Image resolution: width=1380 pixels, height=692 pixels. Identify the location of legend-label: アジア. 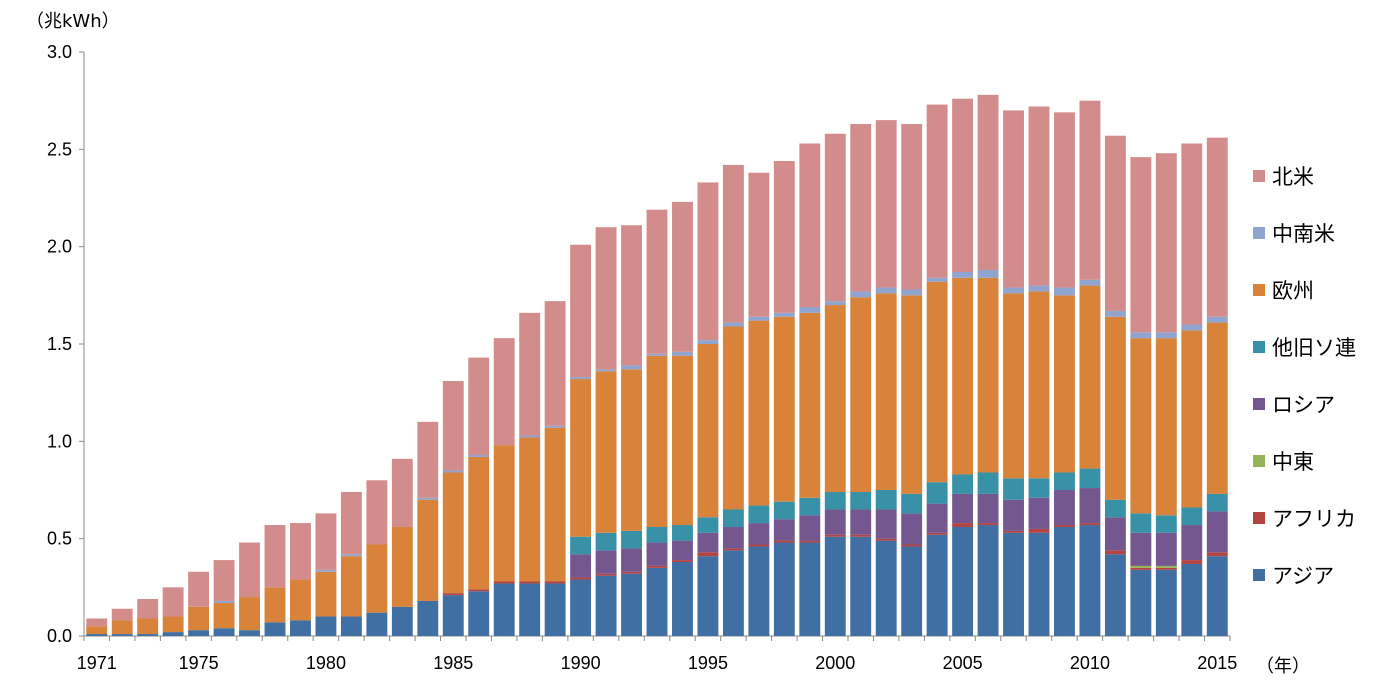
(1303, 576).